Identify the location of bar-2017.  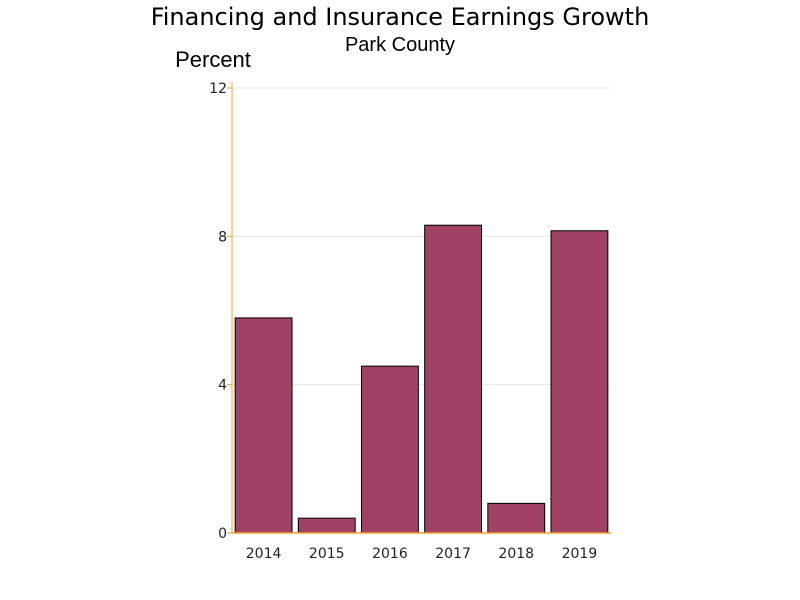
(453, 379).